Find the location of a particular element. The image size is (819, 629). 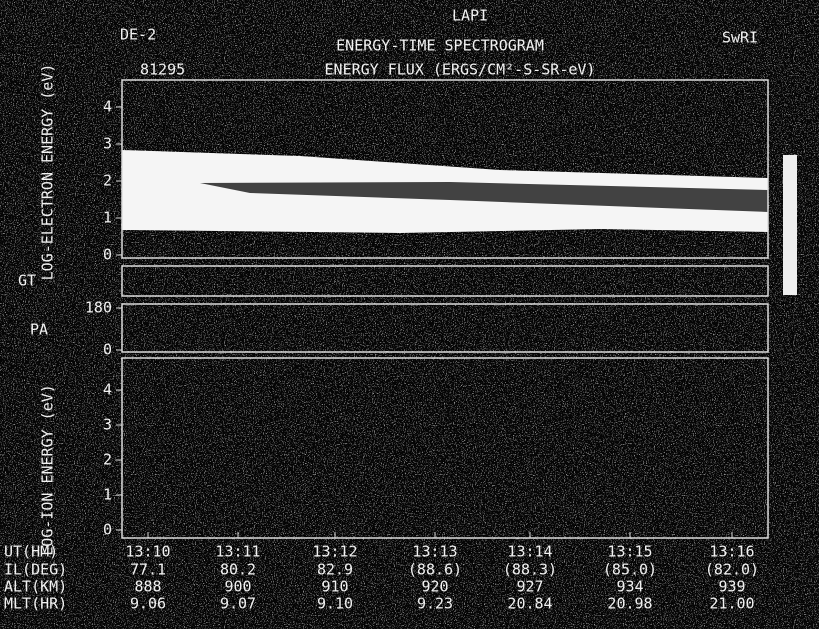

row-value: 9.06 is located at coordinates (148, 604).